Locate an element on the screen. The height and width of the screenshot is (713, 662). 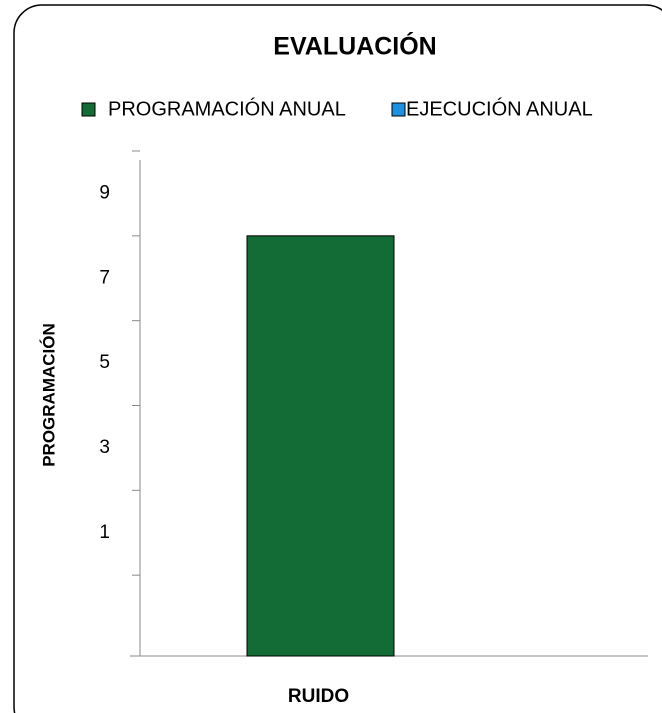
chart-title: EVALUACIÓN is located at coordinates (354, 46).